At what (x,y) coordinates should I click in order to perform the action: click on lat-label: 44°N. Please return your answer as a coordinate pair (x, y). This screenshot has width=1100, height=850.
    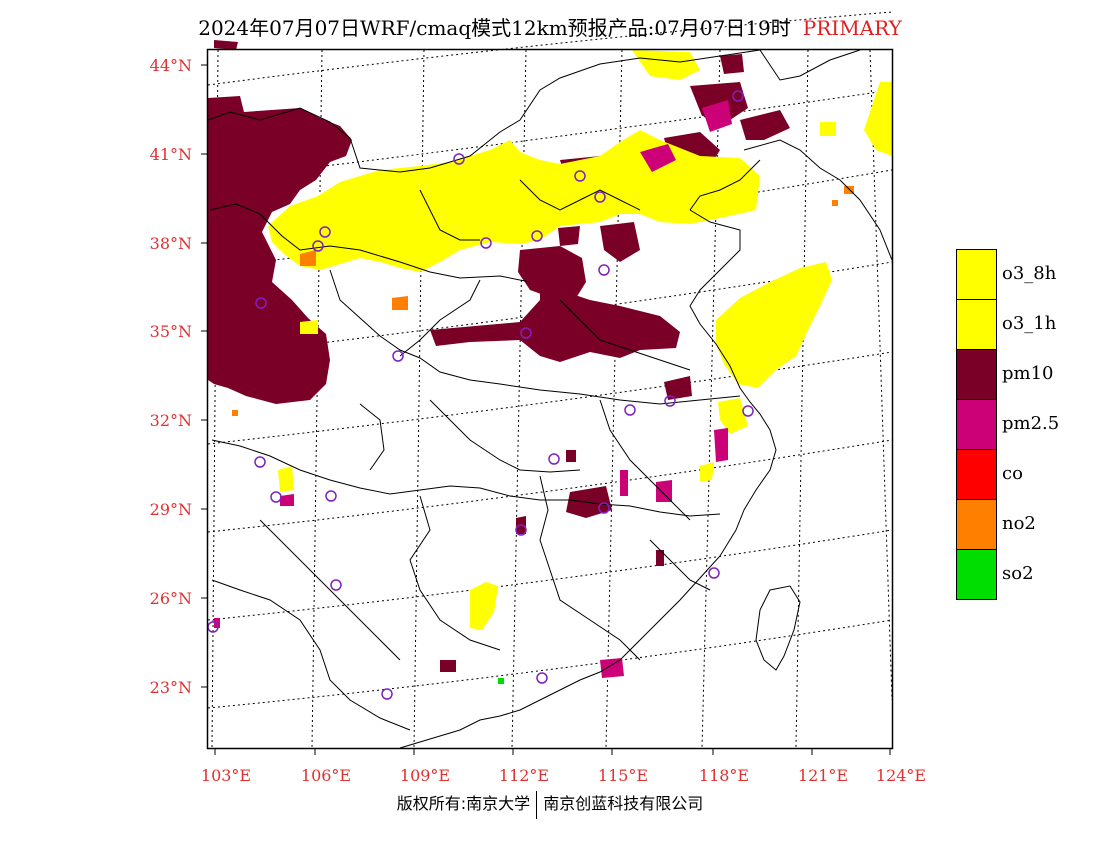
    Looking at the image, I should click on (170, 65).